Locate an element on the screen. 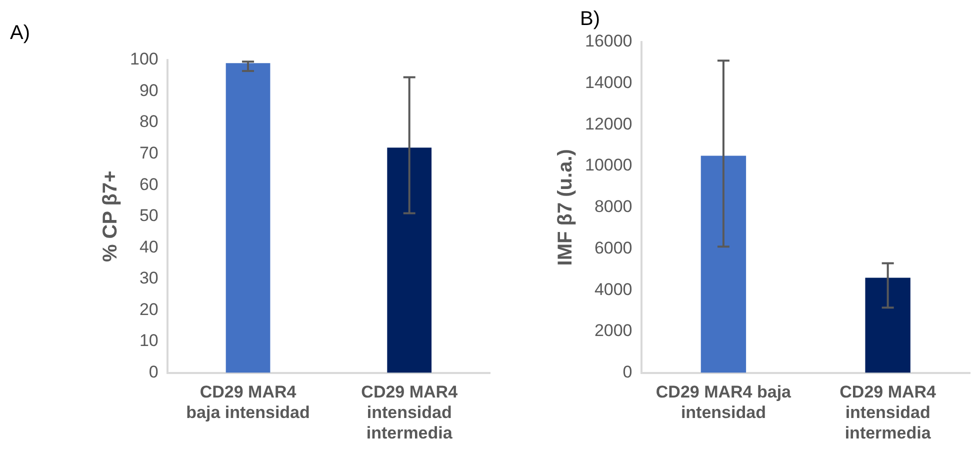  y-tick-label: 6000 is located at coordinates (613, 248).